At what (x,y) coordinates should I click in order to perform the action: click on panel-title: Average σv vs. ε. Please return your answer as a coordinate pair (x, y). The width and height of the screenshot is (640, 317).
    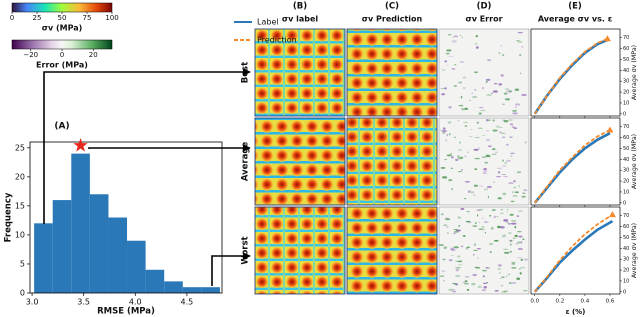
    Looking at the image, I should click on (575, 19).